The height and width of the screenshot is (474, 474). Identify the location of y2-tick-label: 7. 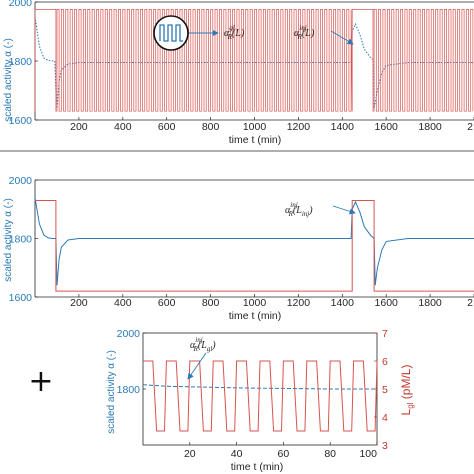
(385, 334).